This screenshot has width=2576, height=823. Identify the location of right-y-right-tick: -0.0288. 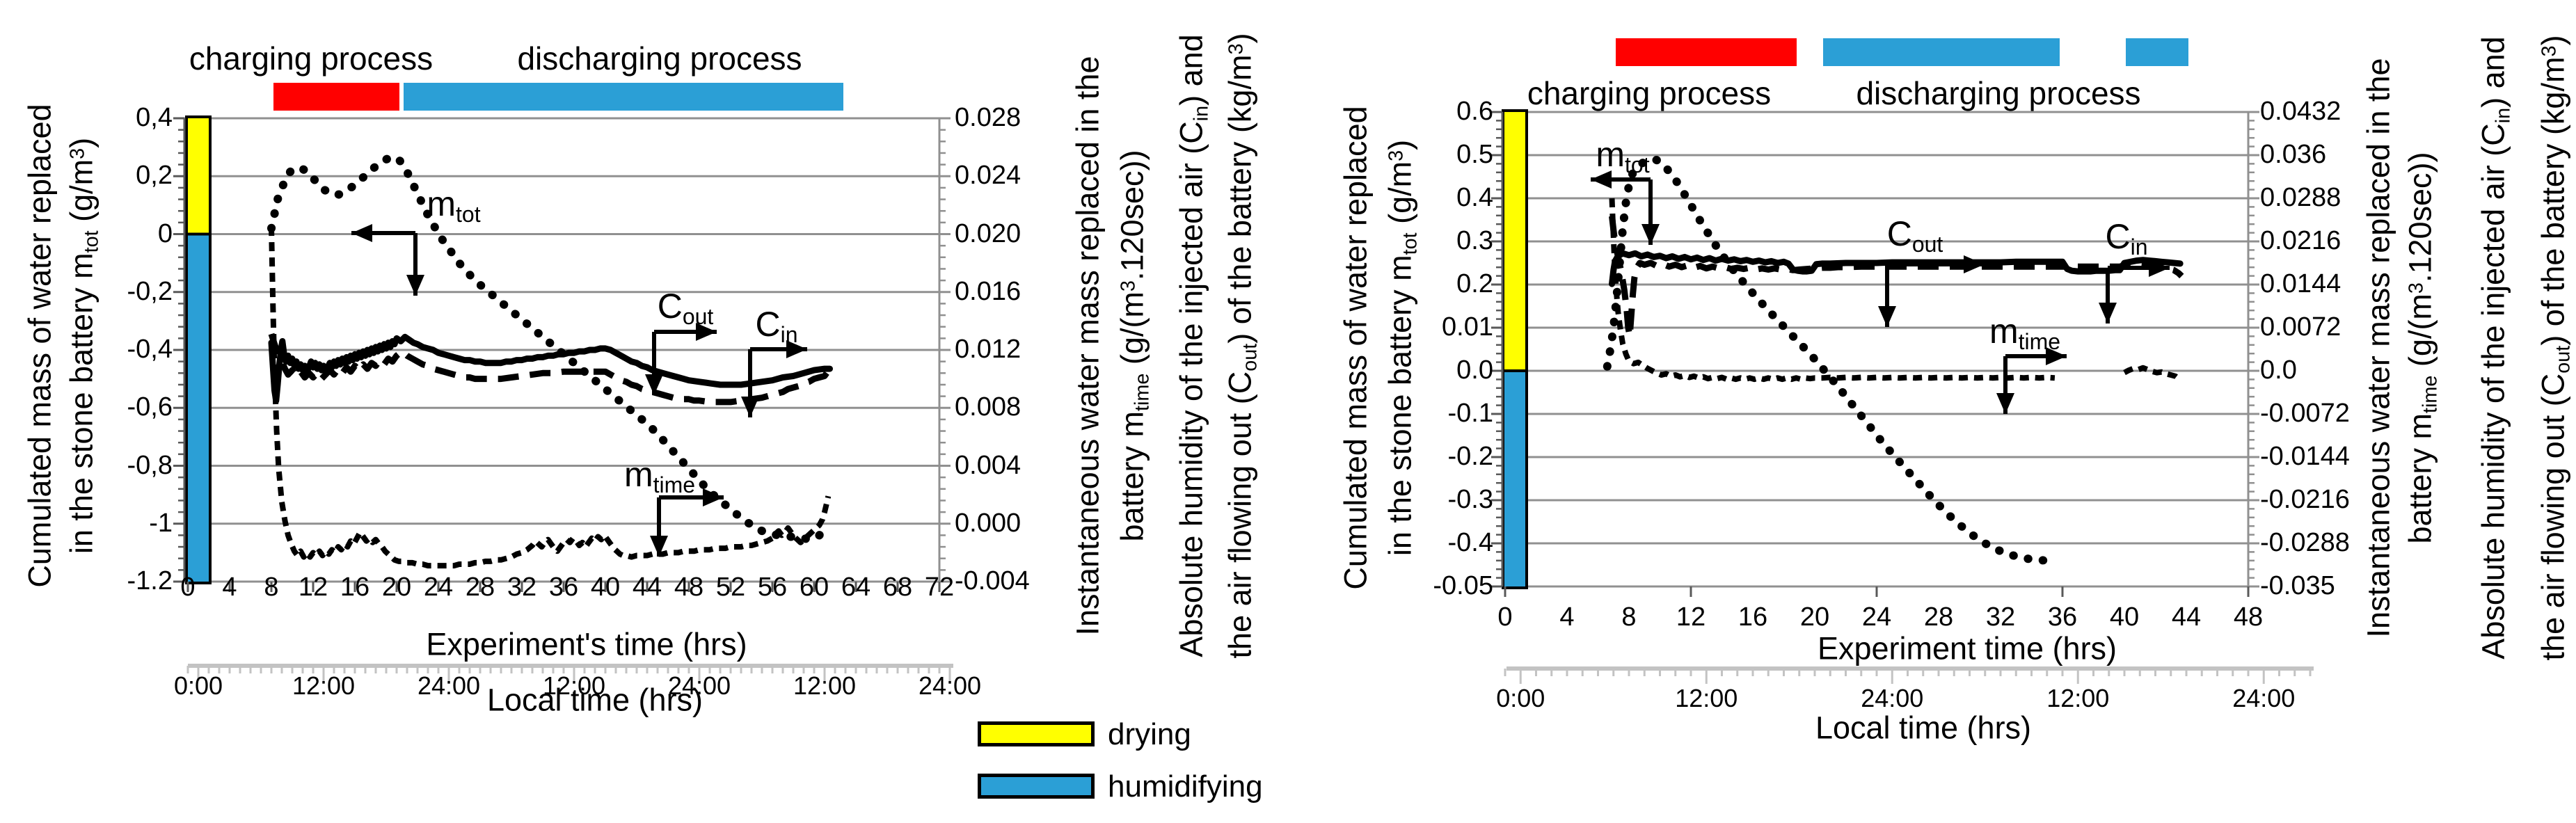
(2305, 543).